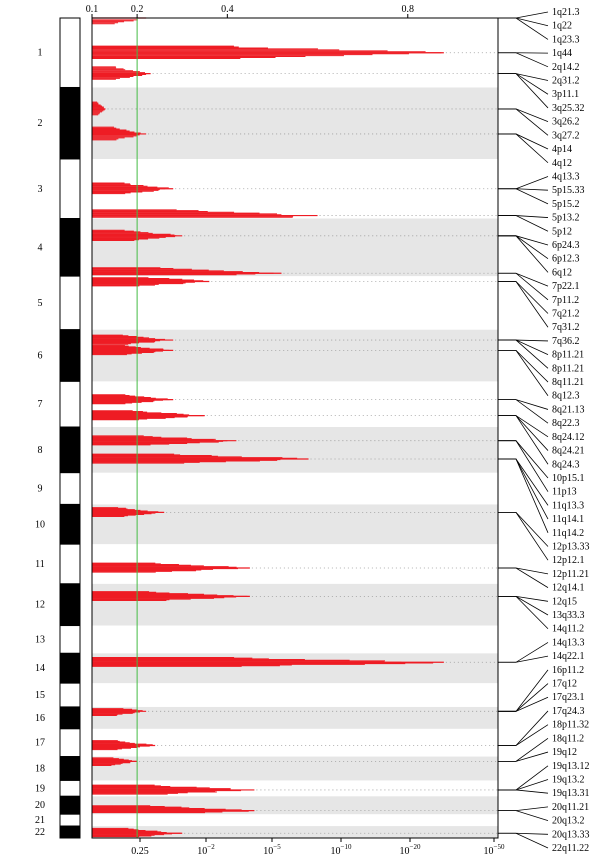 This screenshot has width=600, height=860. Describe the element at coordinates (140, 851) in the screenshot. I see `bottom-tick-label-0: 0.25` at that location.